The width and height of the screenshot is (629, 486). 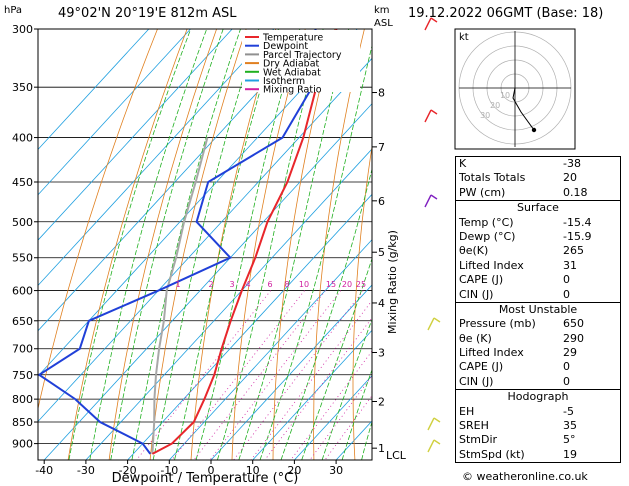 What do you see at coordinates (44, 470) in the screenshot?
I see `temp-tick-label: -40` at bounding box center [44, 470].